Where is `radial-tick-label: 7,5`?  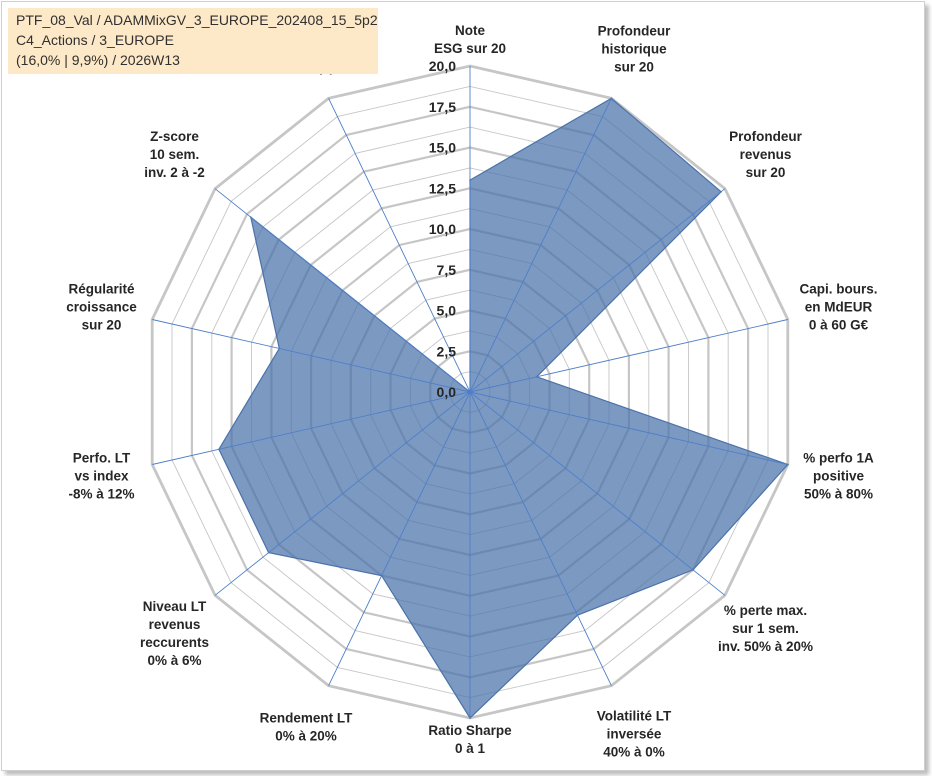
radial-tick-label: 7,5 is located at coordinates (447, 270).